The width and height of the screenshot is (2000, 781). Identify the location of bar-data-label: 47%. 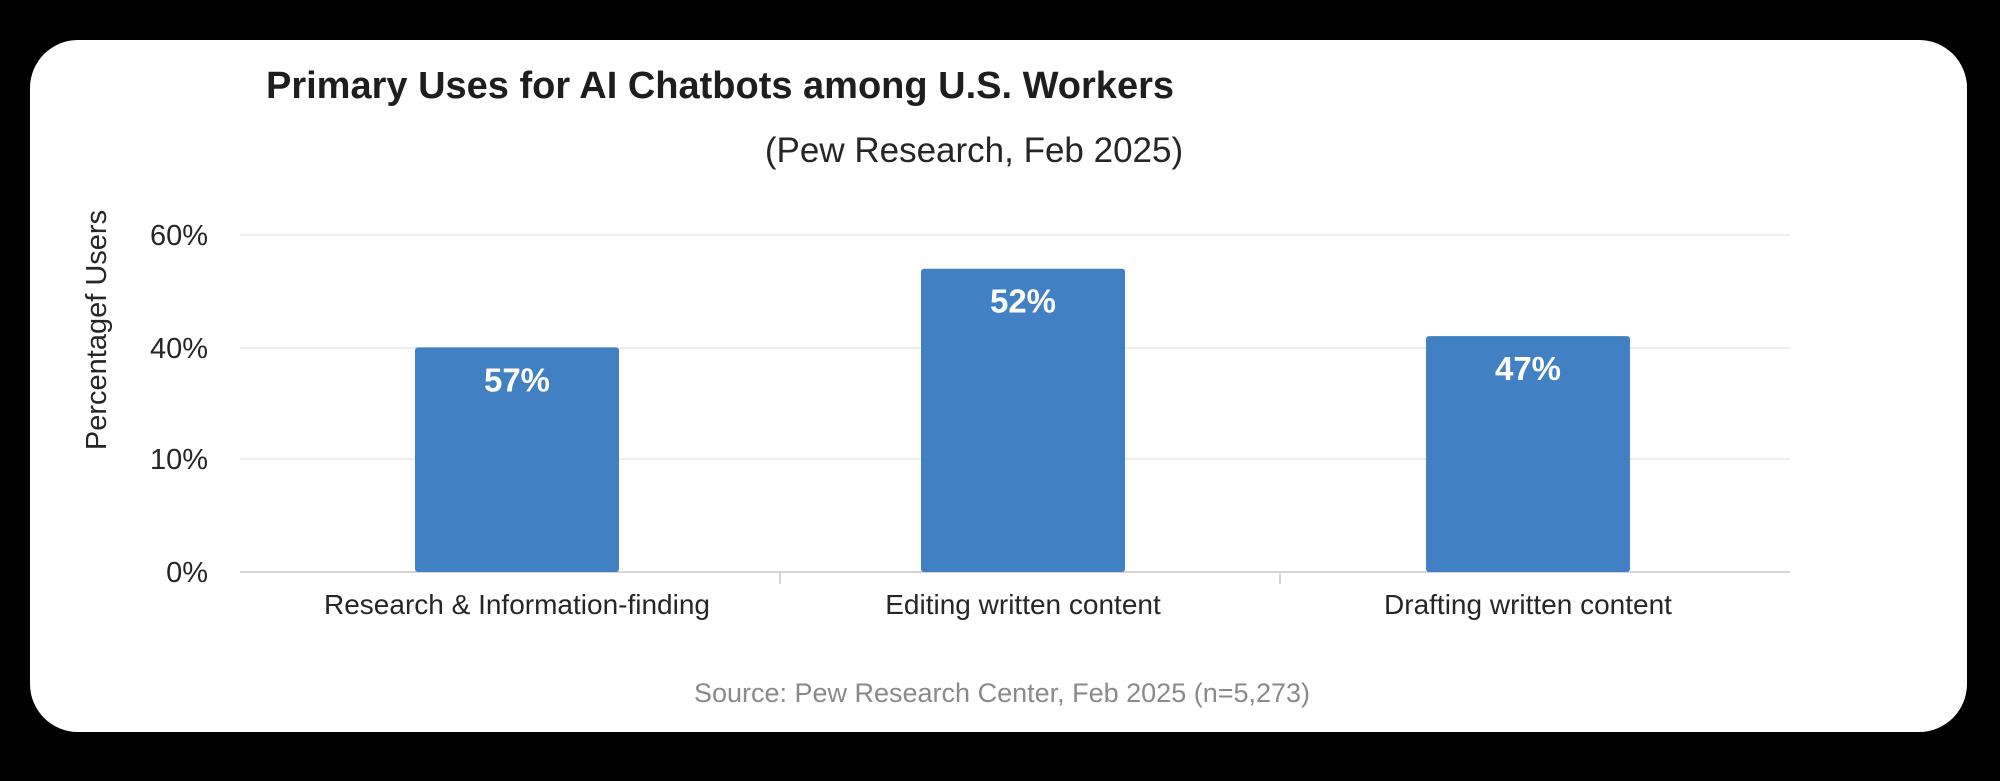
(1528, 368).